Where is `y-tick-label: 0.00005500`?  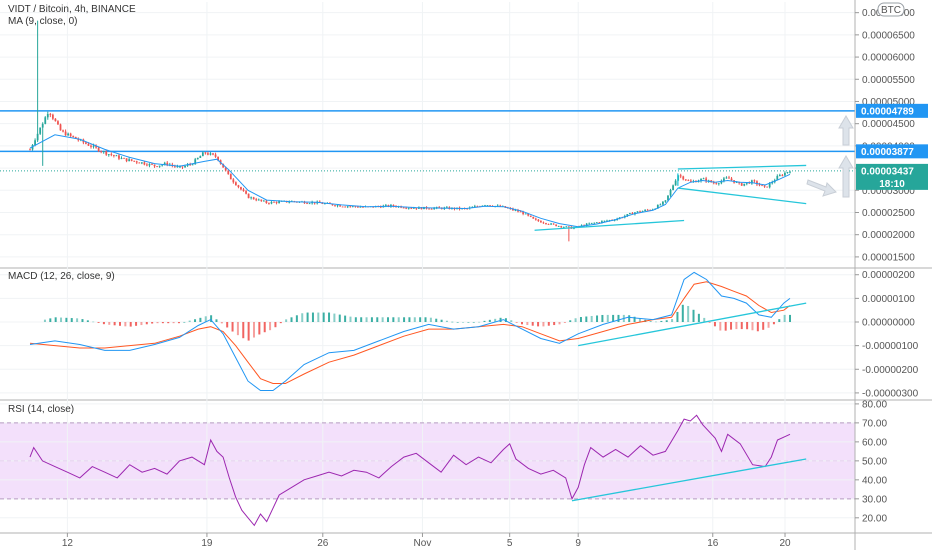 y-tick-label: 0.00005500 is located at coordinates (888, 80).